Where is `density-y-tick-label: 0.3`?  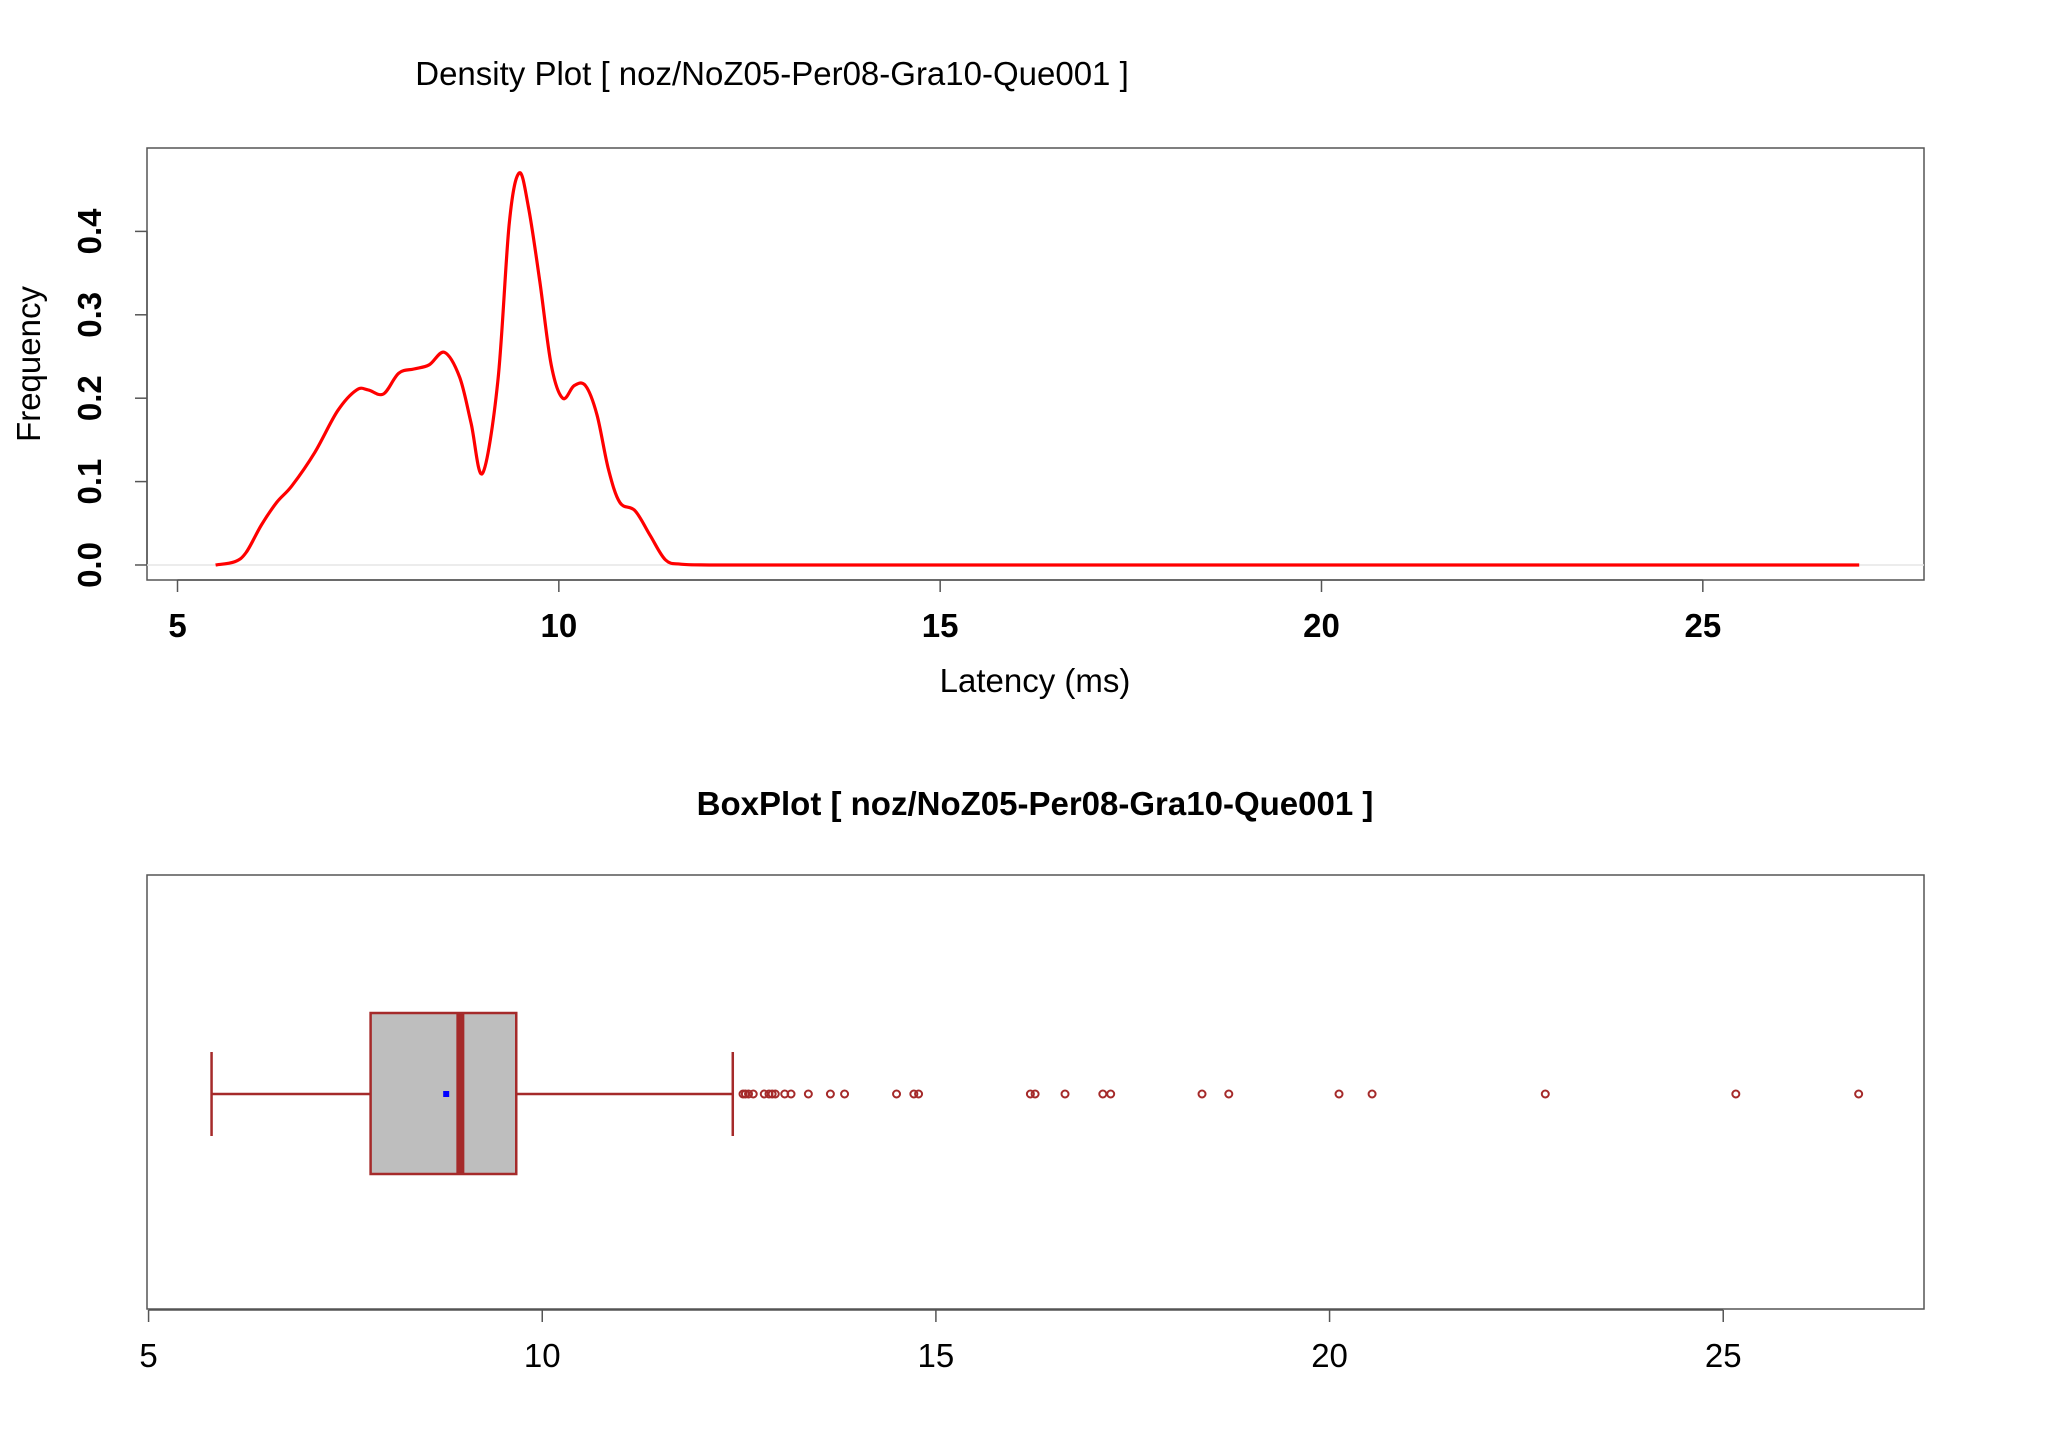
density-y-tick-label: 0.3 is located at coordinates (89, 315).